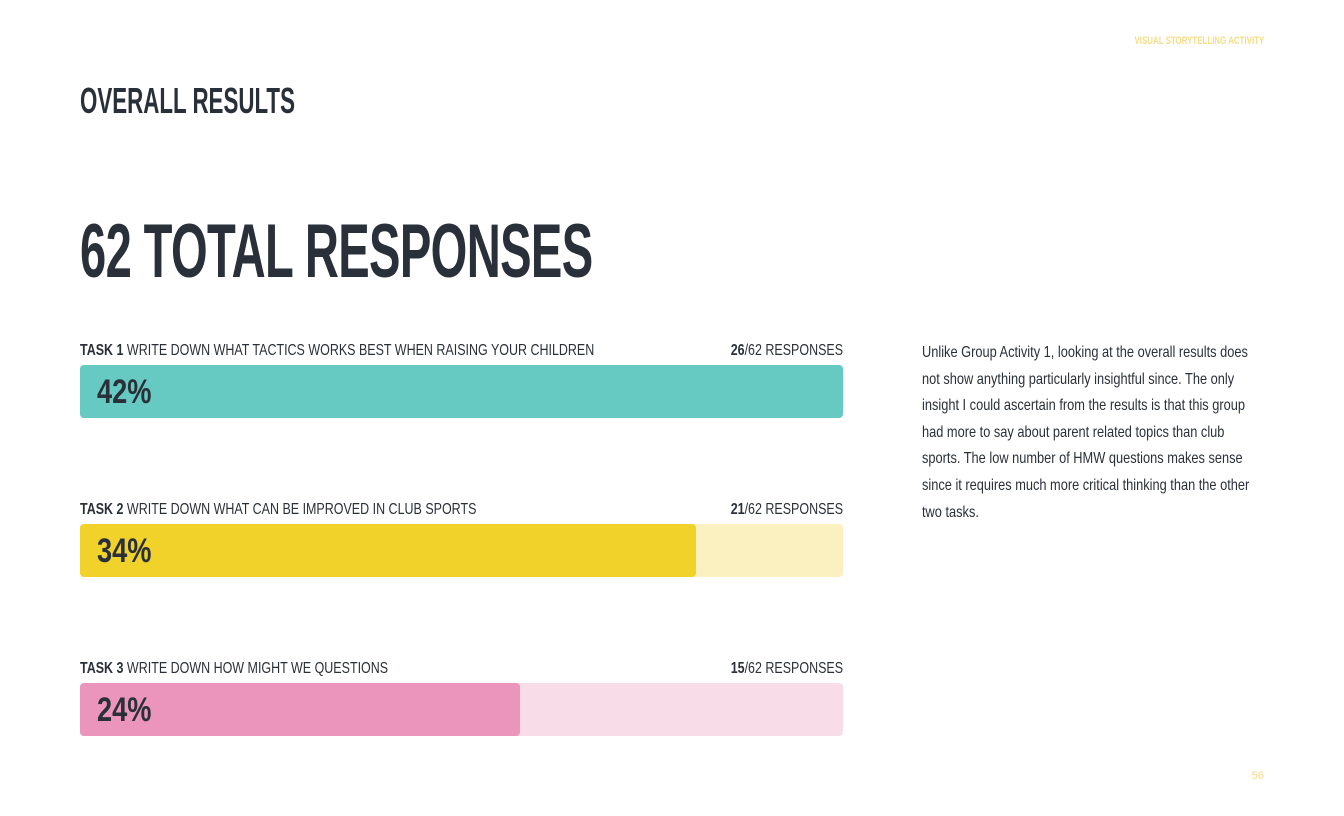 This screenshot has height=816, width=1344. I want to click on task-number: TASK 1, so click(102, 350).